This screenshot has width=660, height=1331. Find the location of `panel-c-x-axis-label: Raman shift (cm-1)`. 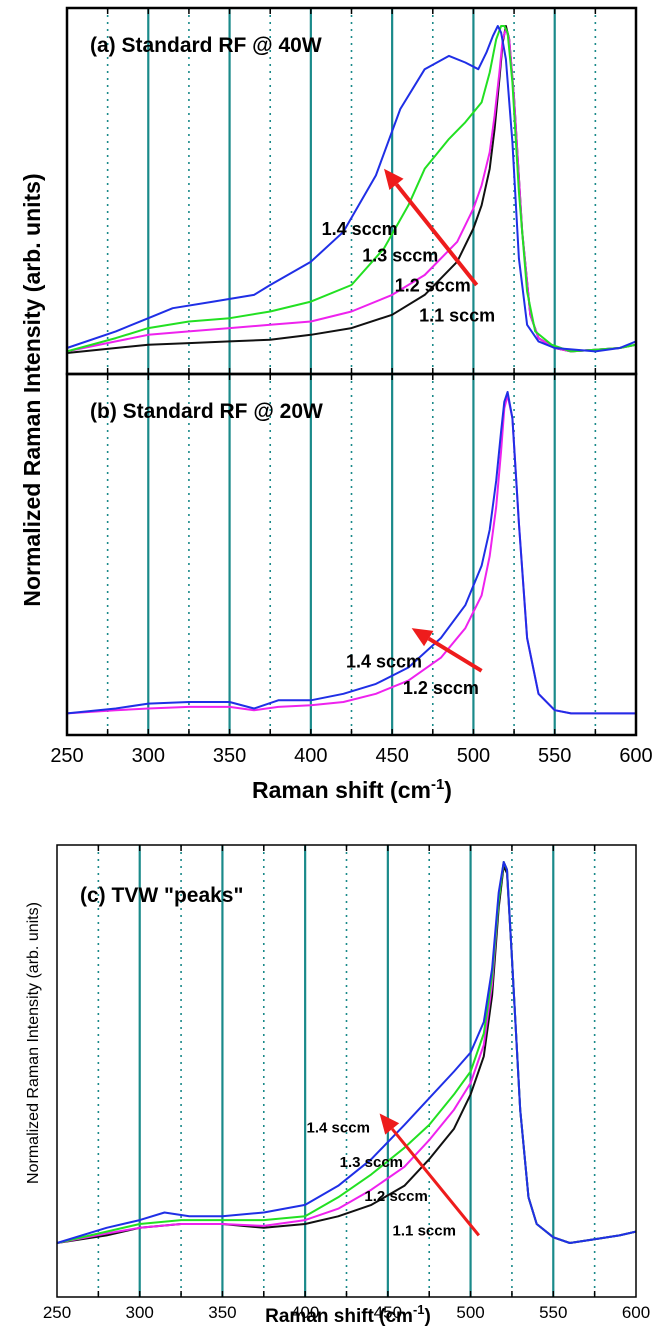

panel-c-x-axis-label: Raman shift (cm-1) is located at coordinates (348, 1314).